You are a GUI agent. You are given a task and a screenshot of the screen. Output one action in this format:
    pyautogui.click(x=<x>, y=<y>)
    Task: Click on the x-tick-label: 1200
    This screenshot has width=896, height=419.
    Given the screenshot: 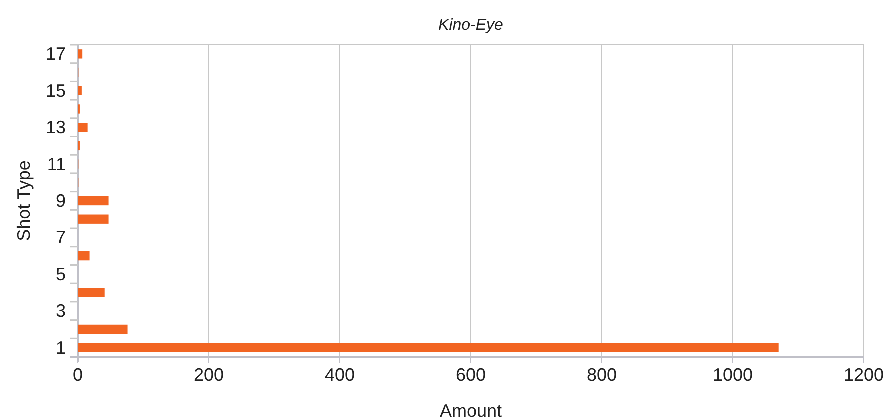 What is the action you would take?
    pyautogui.click(x=864, y=375)
    